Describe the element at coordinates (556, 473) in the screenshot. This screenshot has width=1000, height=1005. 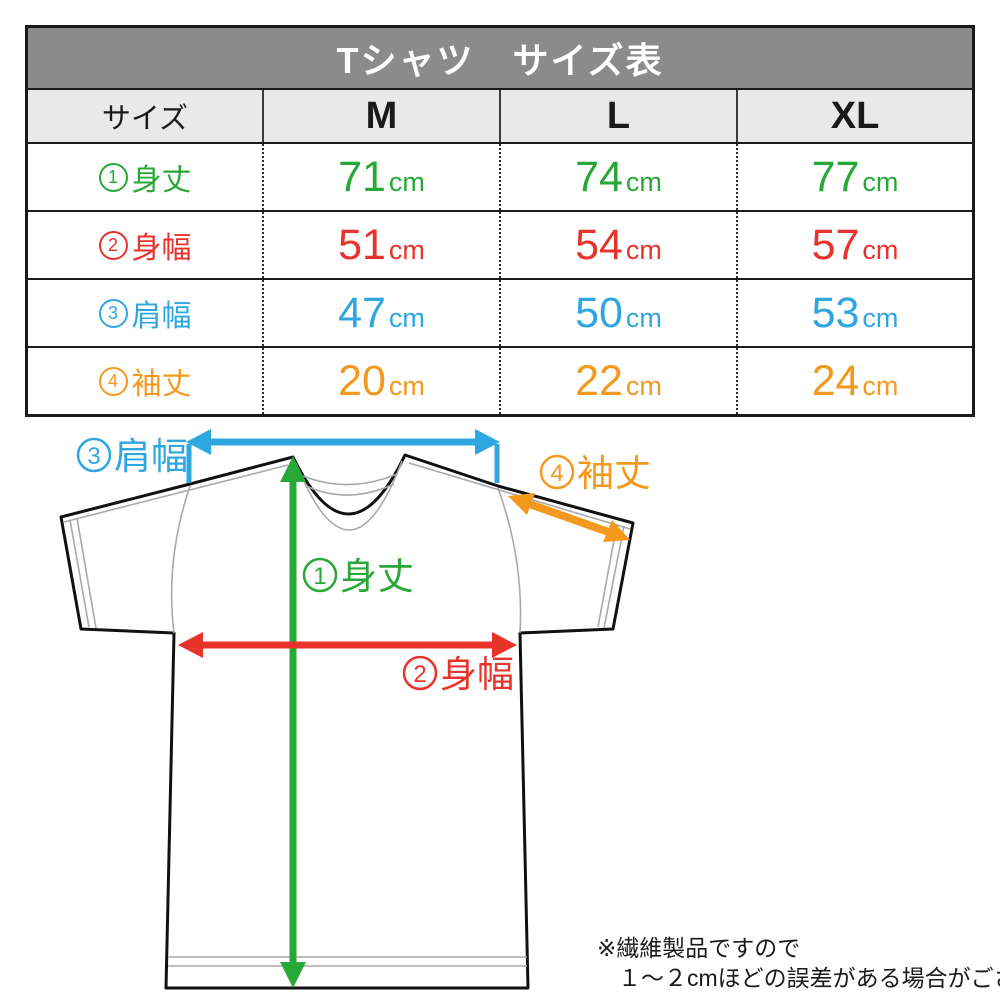
I see `label-digit: 4` at that location.